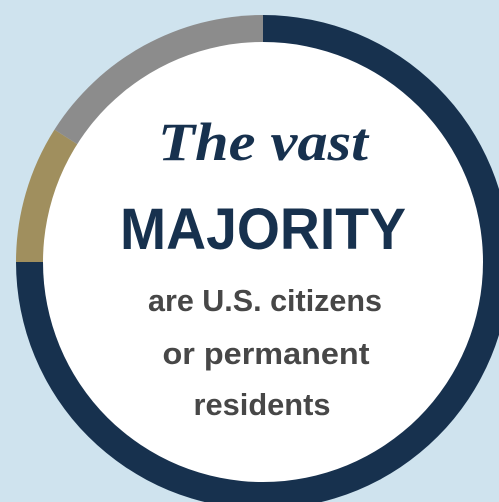 The image size is (499, 502). I want to click on title-line: The vast, so click(264, 142).